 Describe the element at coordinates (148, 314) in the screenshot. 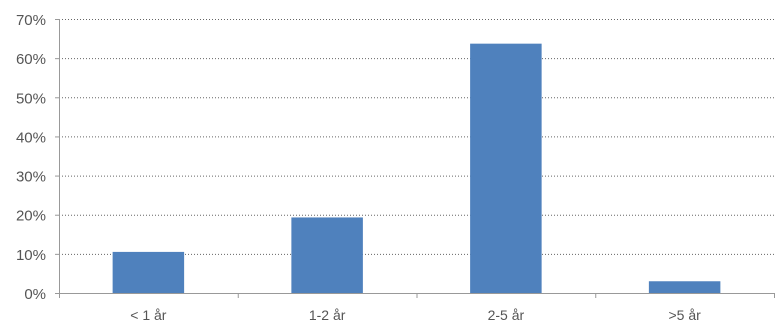

I see `x-tick-label: < 1 år` at that location.